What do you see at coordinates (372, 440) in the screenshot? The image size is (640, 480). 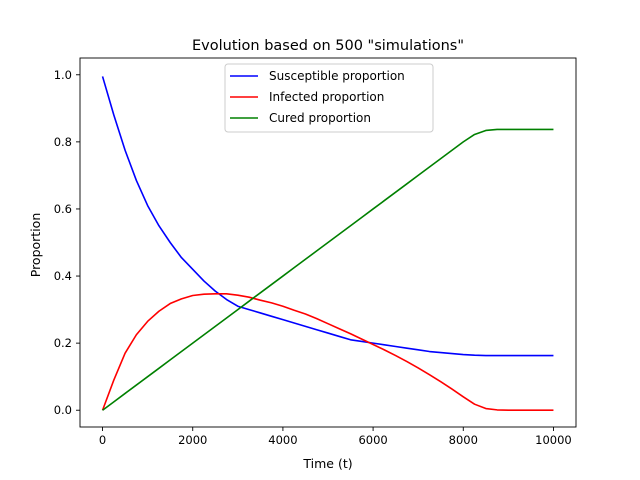 I see `x-tick-label: 6000` at bounding box center [372, 440].